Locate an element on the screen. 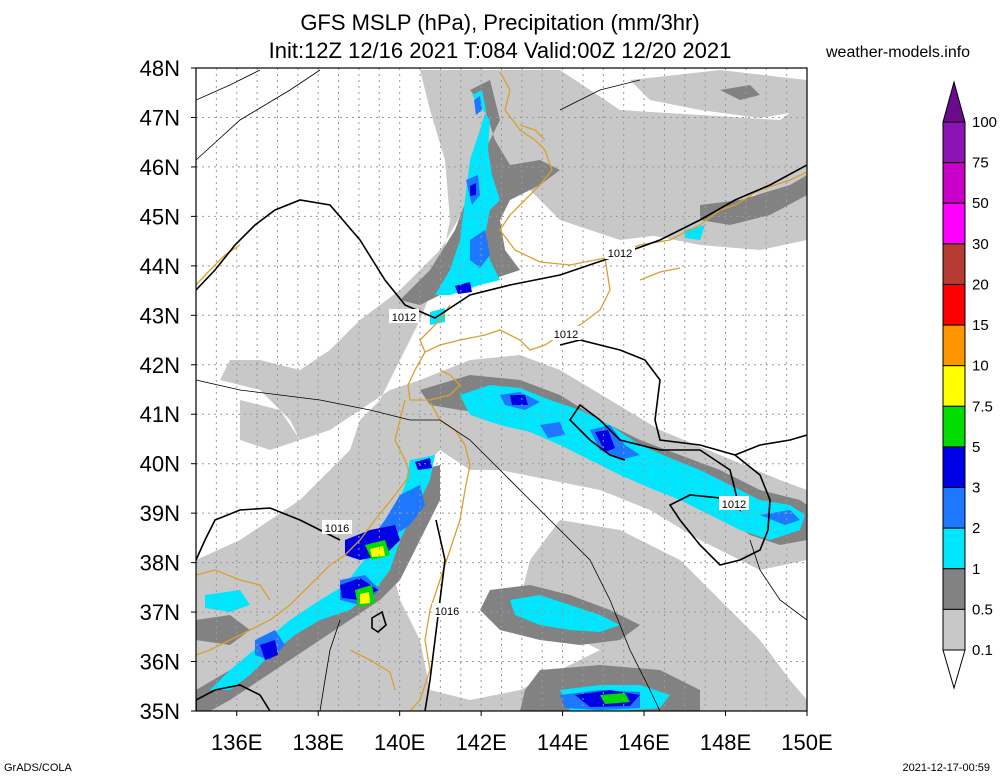 The image size is (1000, 779). generated-timestamp: 2021-12-17-00:59 is located at coordinates (946, 768).